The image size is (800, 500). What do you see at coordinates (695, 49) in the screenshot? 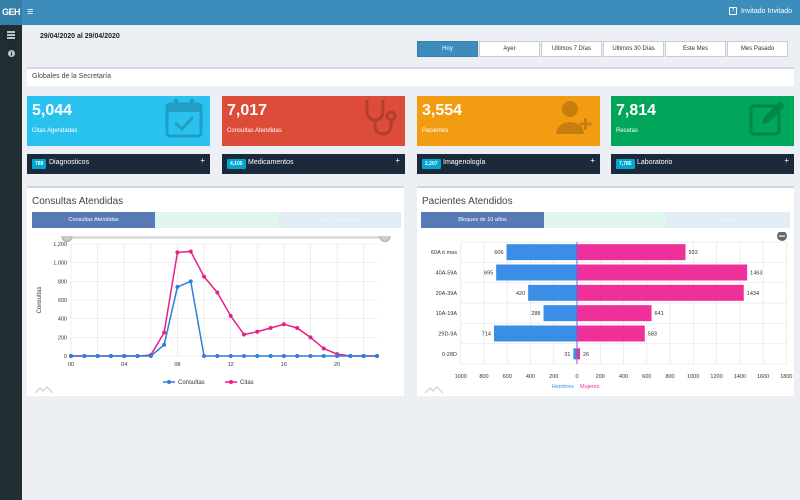
I see `filter-this-month-button: Este Mes` at bounding box center [695, 49].